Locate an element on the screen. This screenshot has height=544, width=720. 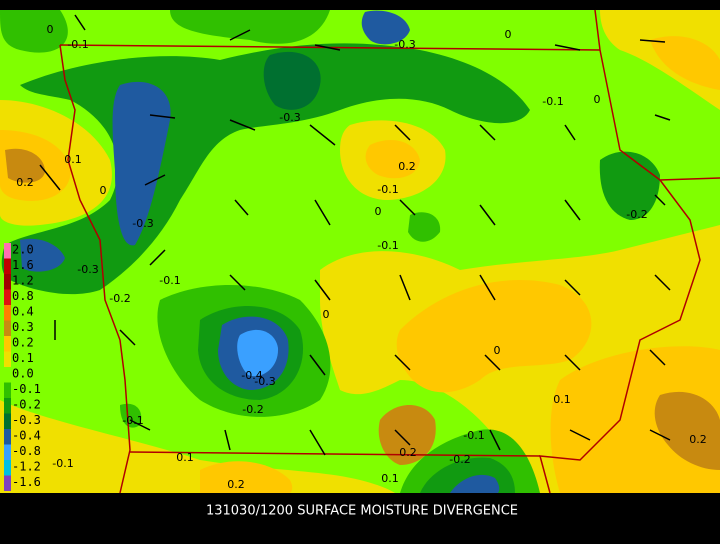
legend-label: -0.3 is located at coordinates (26, 420).